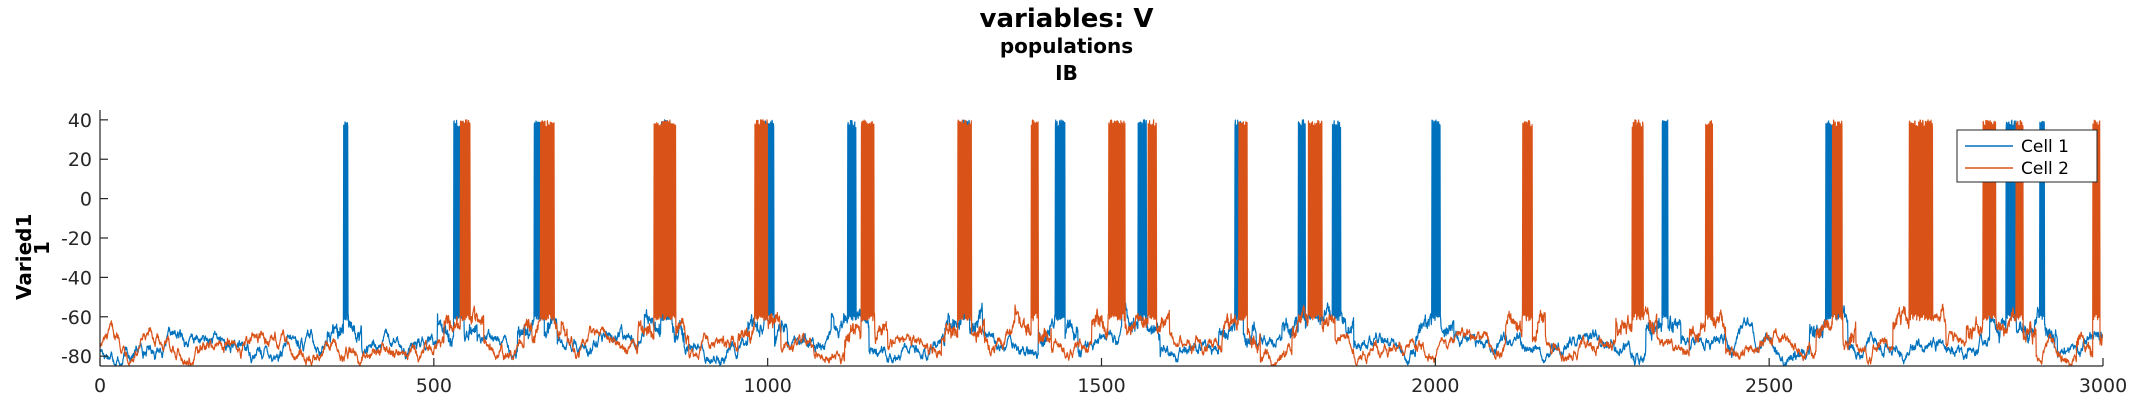 Image resolution: width=2133 pixels, height=400 pixels. What do you see at coordinates (2045, 169) in the screenshot?
I see `legend-label-2: Cell 2` at bounding box center [2045, 169].